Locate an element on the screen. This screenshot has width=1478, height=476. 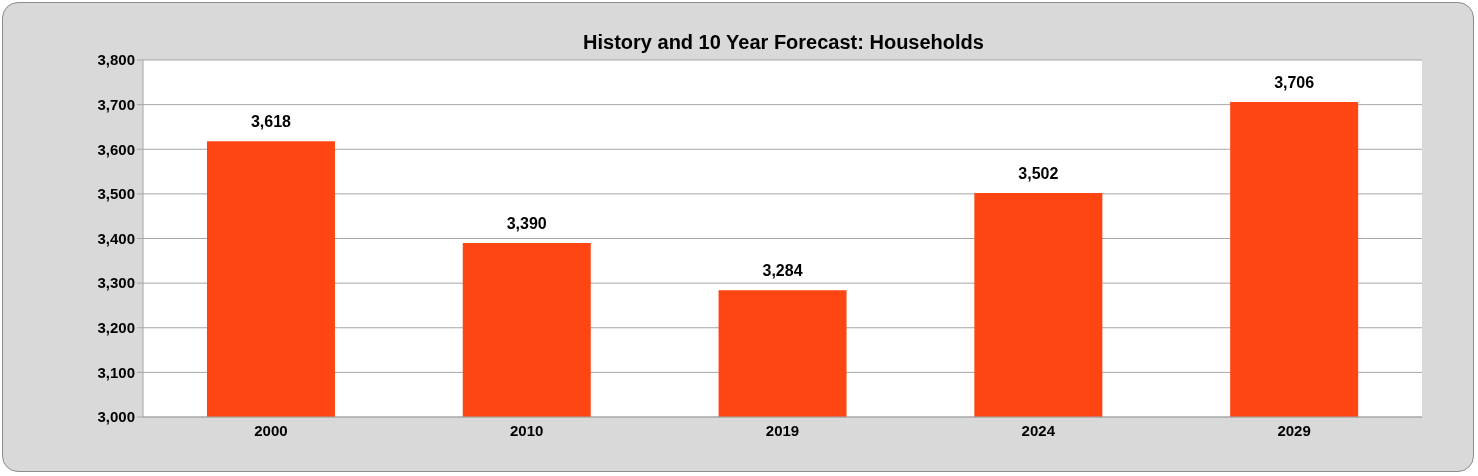
y-tick-label: 3,400 is located at coordinates (116, 238).